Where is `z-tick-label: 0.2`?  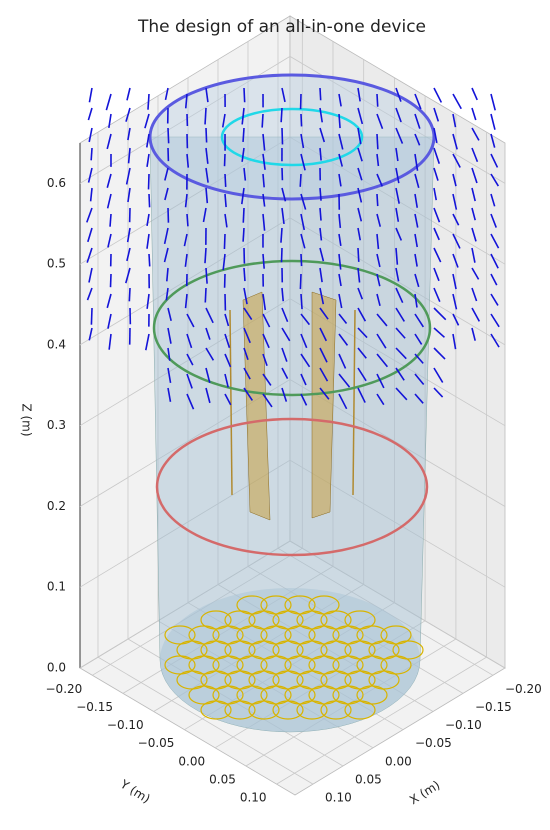 z-tick-label: 0.2 is located at coordinates (56, 506).